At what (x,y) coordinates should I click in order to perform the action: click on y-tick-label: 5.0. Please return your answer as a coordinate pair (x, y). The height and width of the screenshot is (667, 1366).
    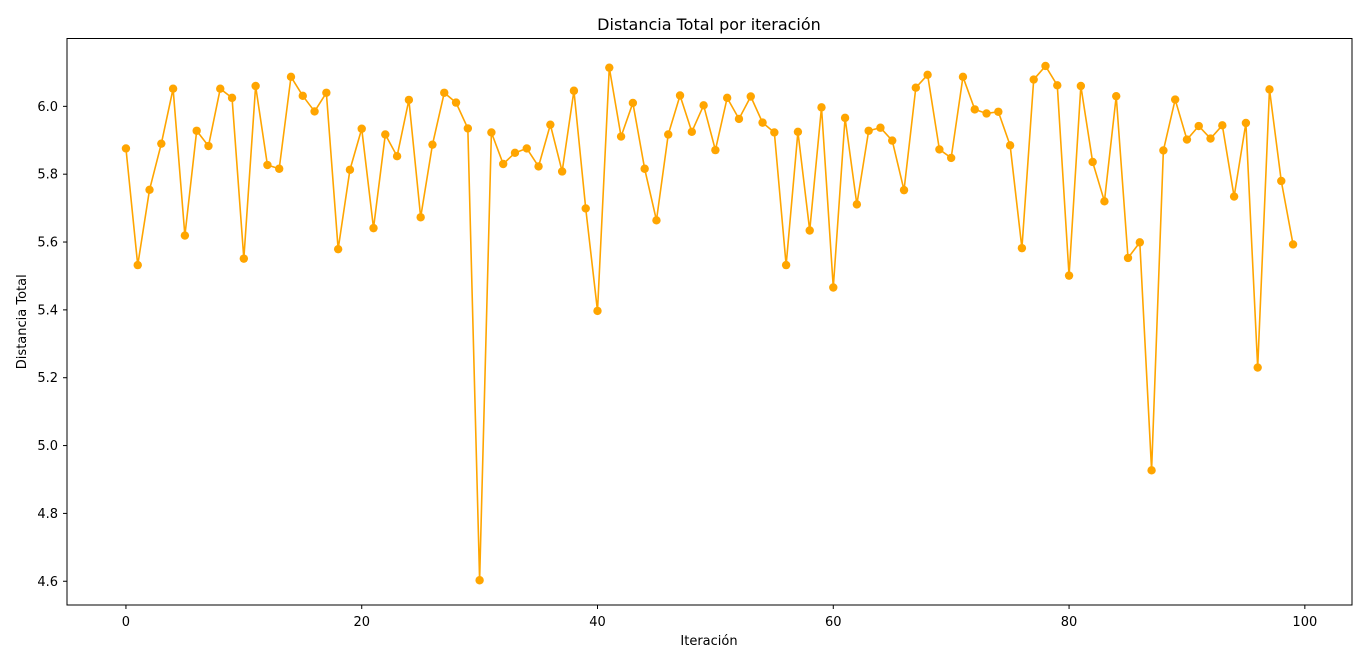
    Looking at the image, I should click on (47, 446).